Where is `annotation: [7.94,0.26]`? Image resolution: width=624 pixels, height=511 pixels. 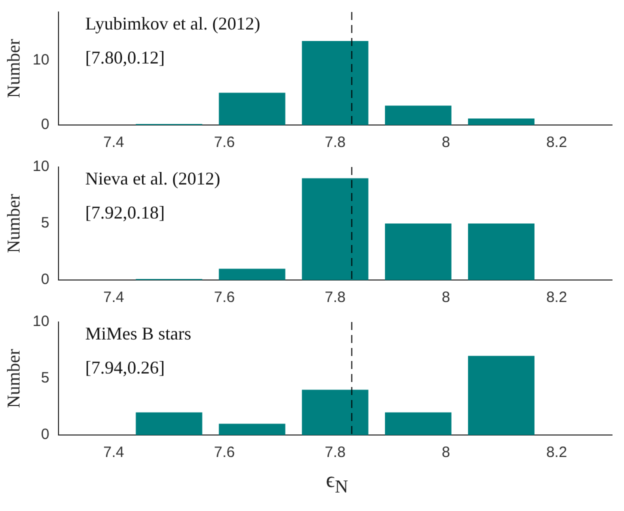
annotation: [7.94,0.26] is located at coordinates (125, 368).